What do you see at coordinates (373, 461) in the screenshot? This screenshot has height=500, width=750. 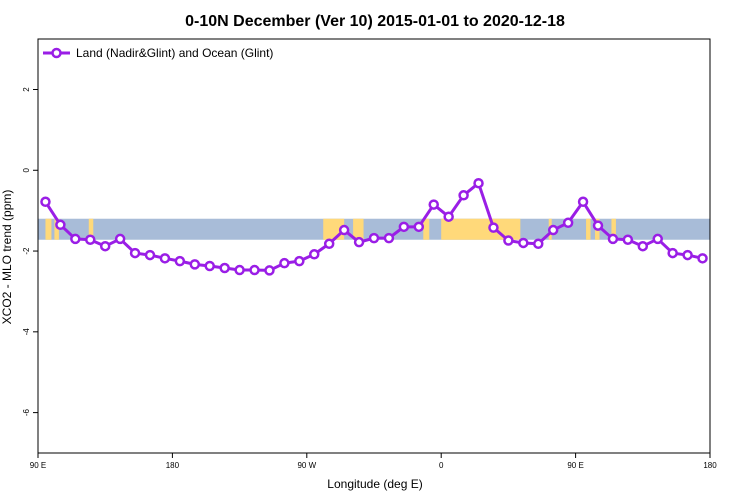 I see `x-axis: 90 E 180 90 W 0 90 E 180` at bounding box center [373, 461].